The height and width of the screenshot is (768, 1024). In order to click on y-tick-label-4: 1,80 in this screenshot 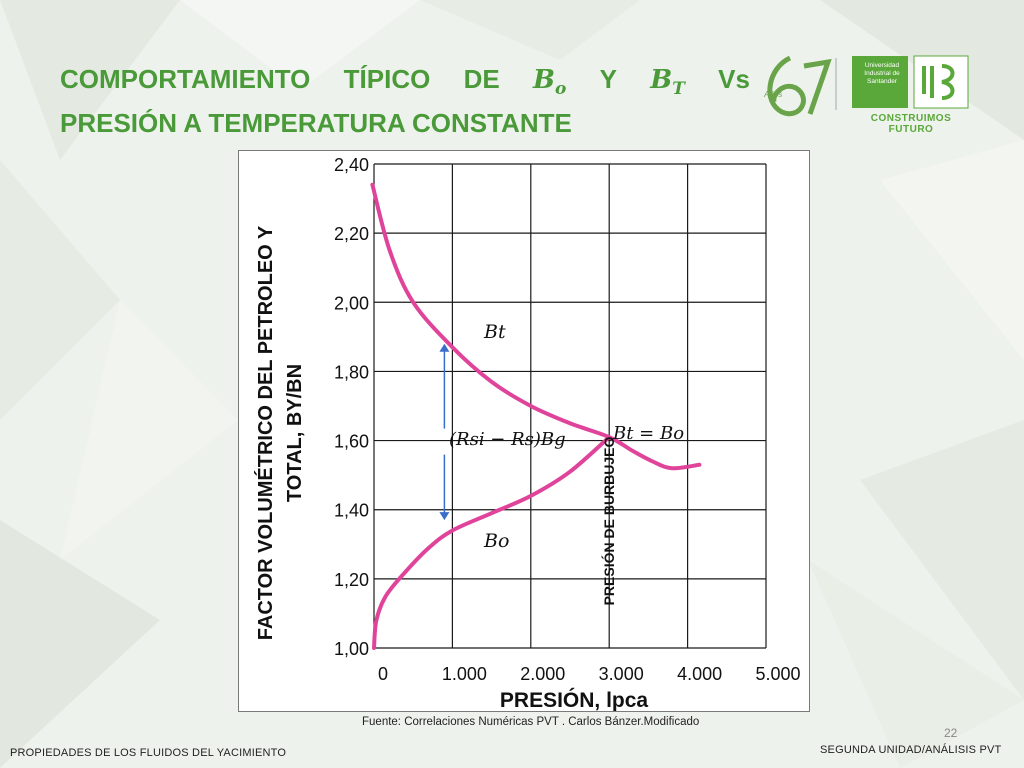, I will do `click(351, 372)`.